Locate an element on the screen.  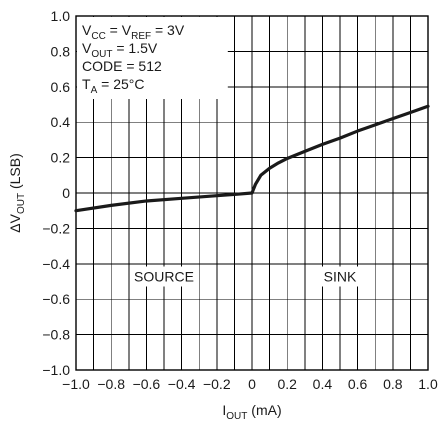
x-tick-labels: −1.0 −0.8 −0.6 −0.4 −0.2 0 0.2 0.4 0.6 0.8 1.0 is located at coordinates (250, 384).